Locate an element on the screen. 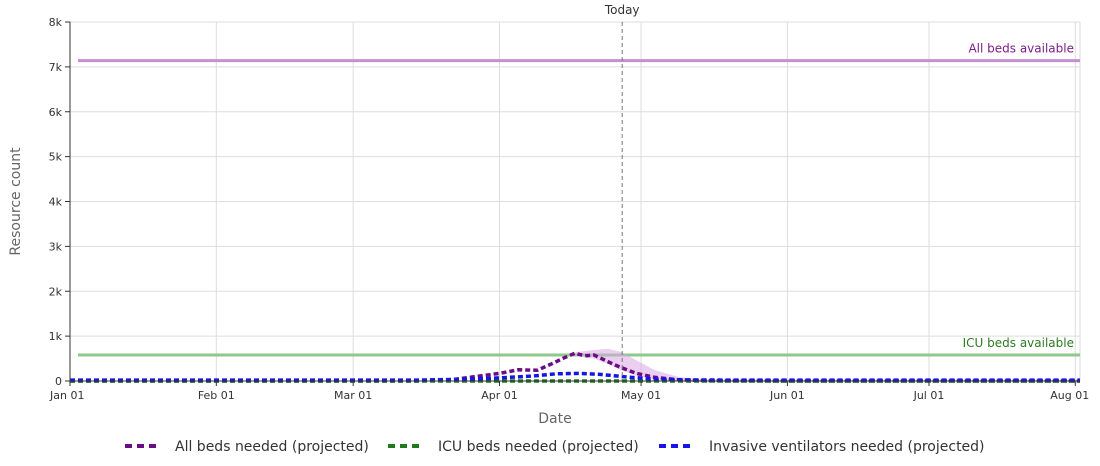  legend-item: ICU beds needed (projected) is located at coordinates (513, 447).